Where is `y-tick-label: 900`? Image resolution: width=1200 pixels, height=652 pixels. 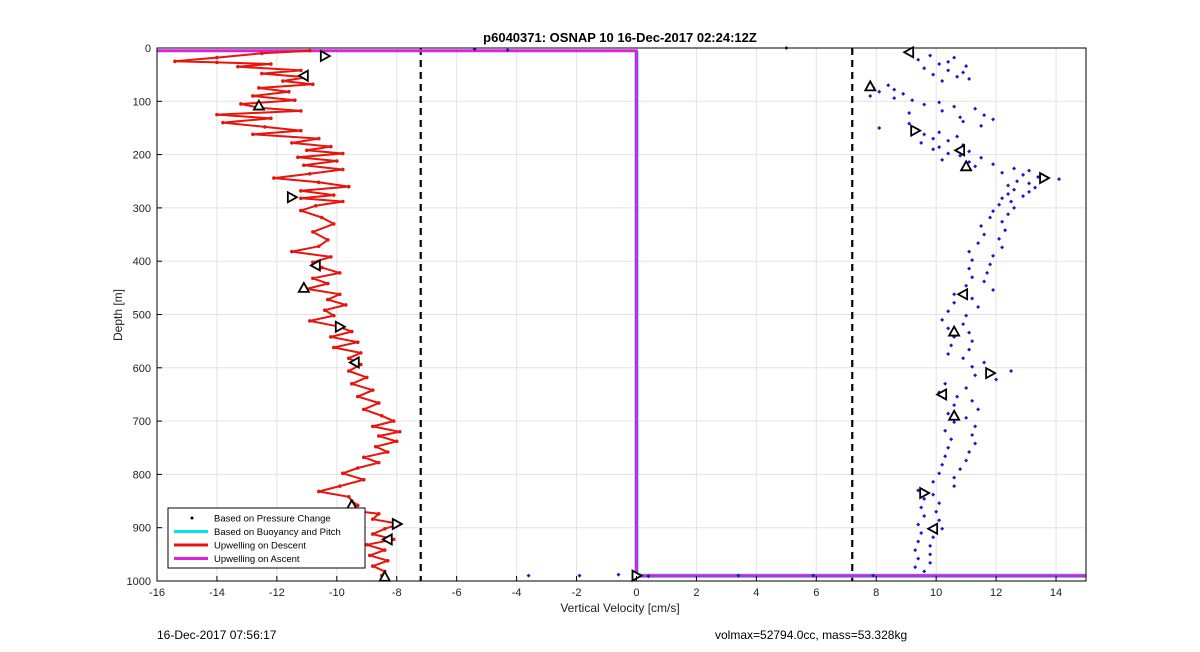 y-tick-label: 900 is located at coordinates (142, 529).